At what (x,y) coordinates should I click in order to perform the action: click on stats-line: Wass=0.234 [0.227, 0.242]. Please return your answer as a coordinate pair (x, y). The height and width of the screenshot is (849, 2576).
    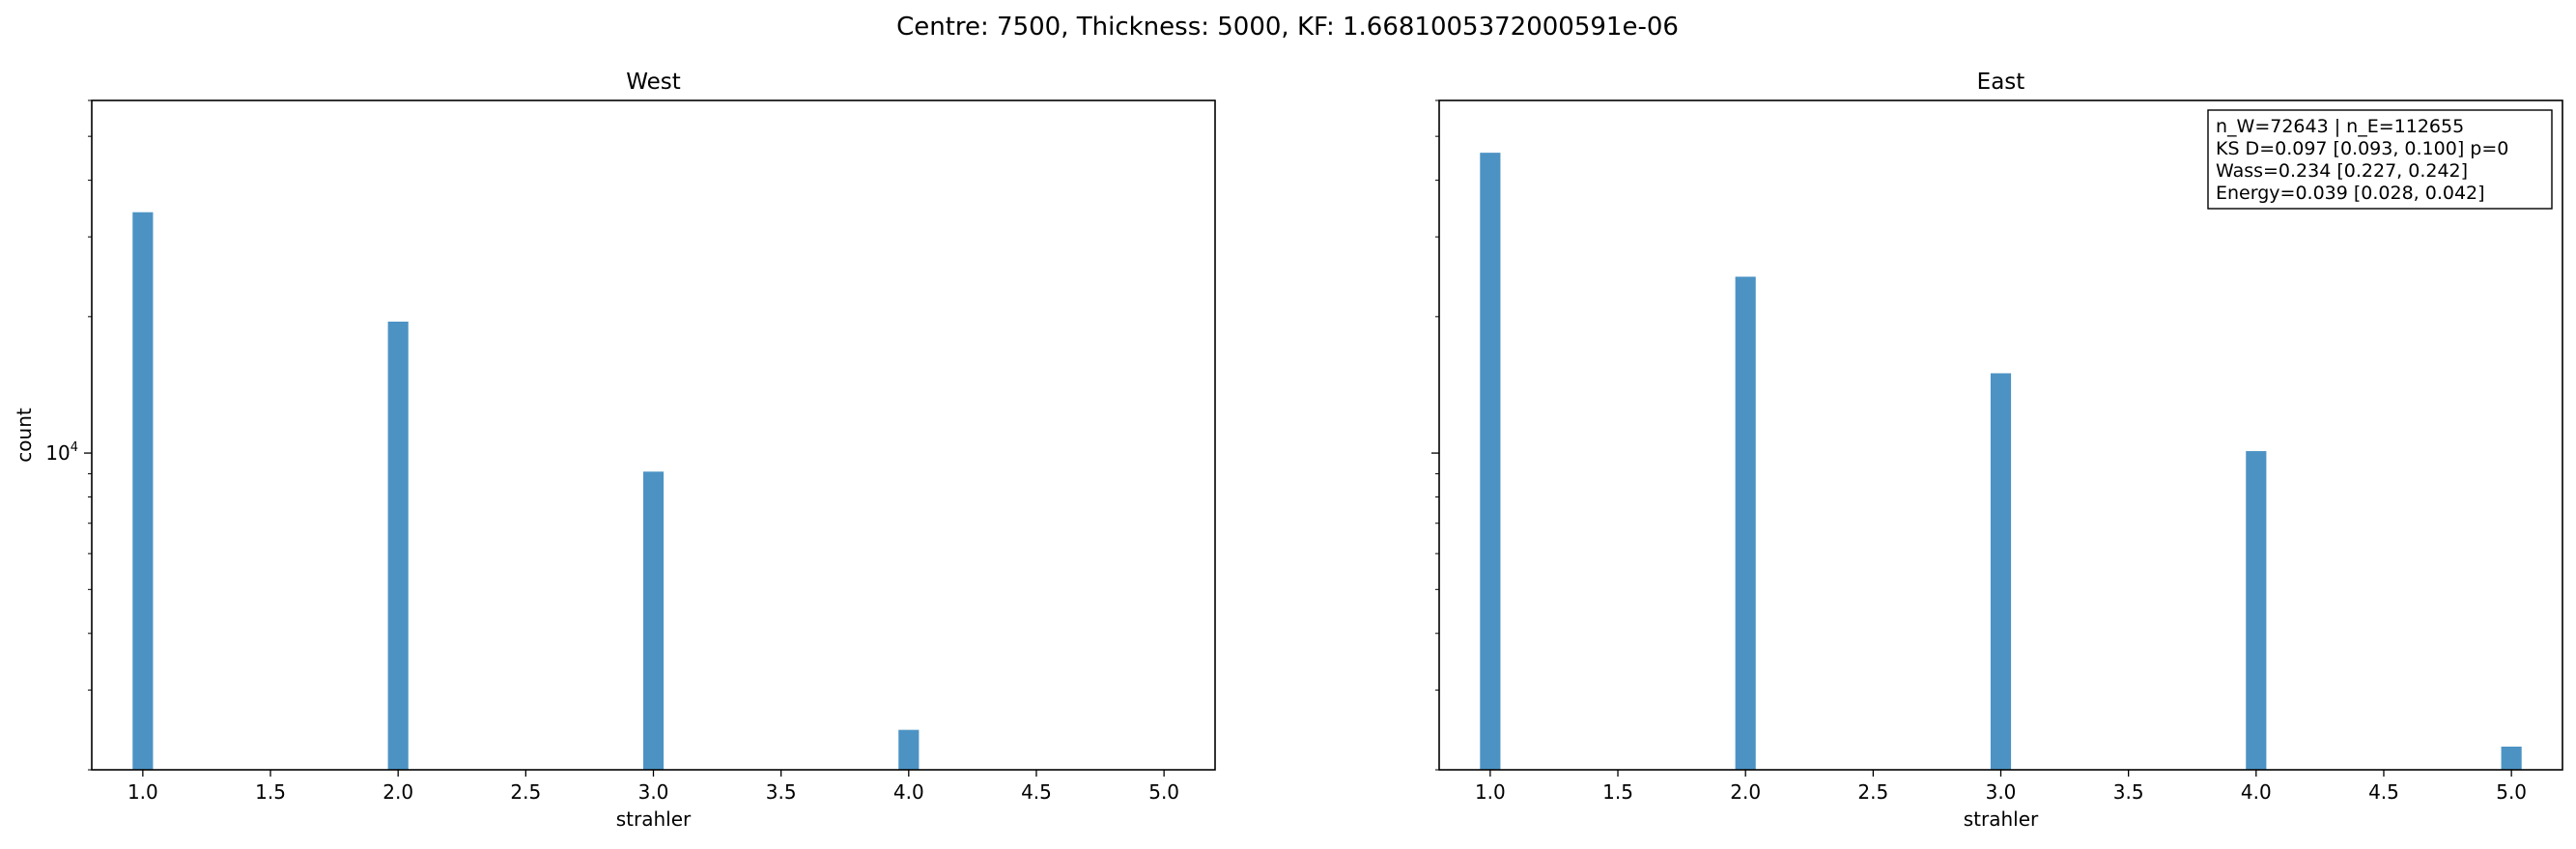
    Looking at the image, I should click on (2342, 171).